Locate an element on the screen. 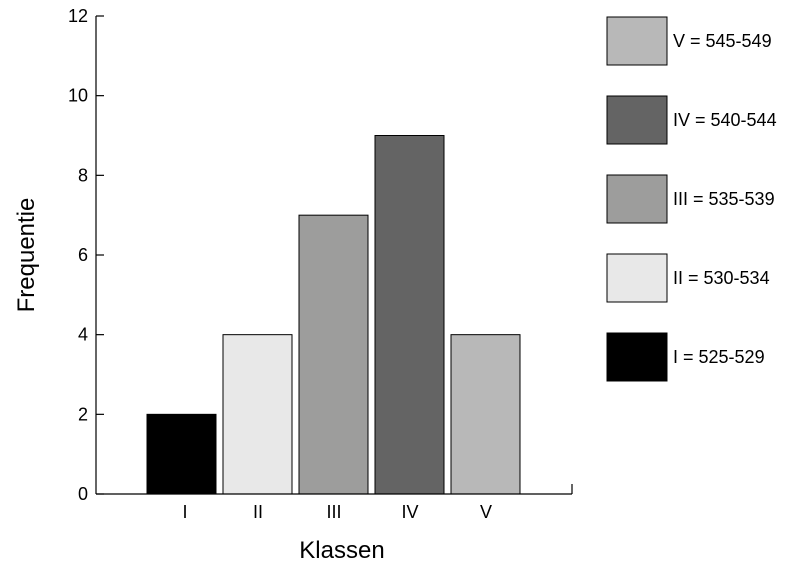 This screenshot has height=562, width=804. y-tick-label: 6 is located at coordinates (83, 255).